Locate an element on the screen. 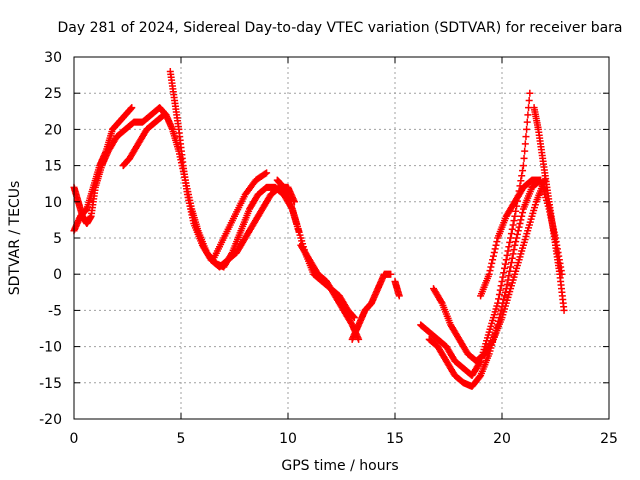  y-tick-label: 10 is located at coordinates (53, 203).